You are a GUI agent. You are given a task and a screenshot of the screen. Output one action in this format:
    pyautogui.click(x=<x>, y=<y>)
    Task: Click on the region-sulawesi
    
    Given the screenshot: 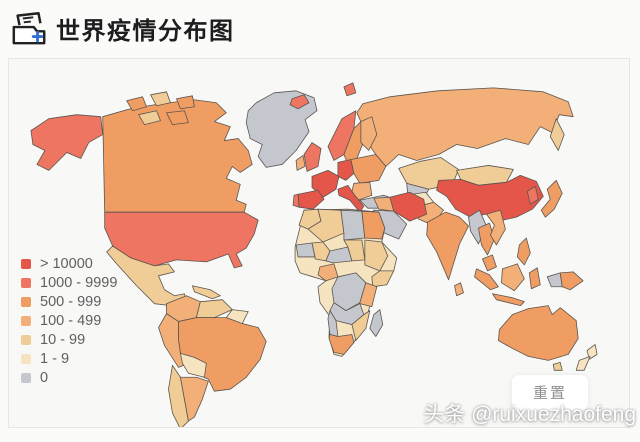 What is the action you would take?
    pyautogui.click(x=534, y=278)
    